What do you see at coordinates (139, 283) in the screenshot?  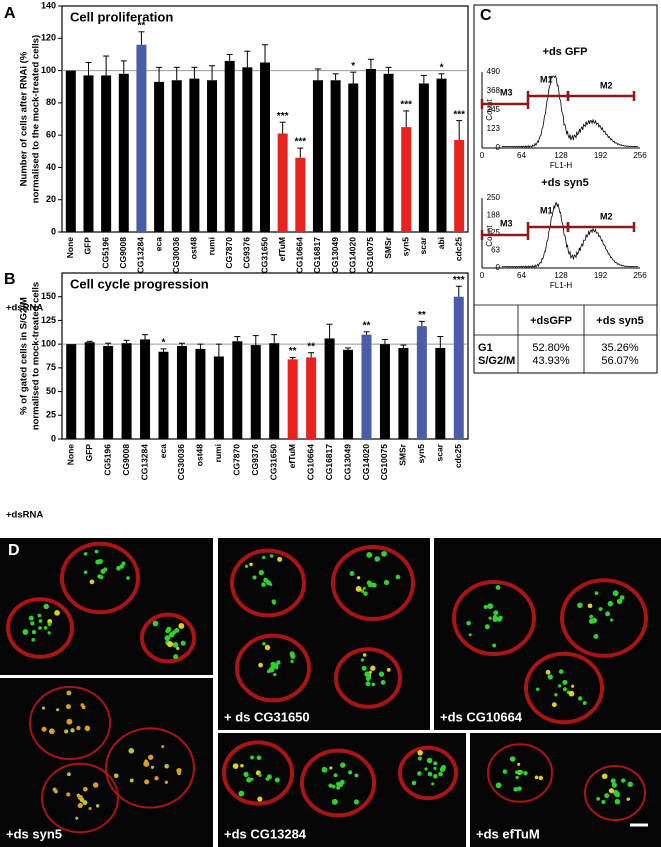 I see `chart-title: Cell cycle progression` at bounding box center [139, 283].